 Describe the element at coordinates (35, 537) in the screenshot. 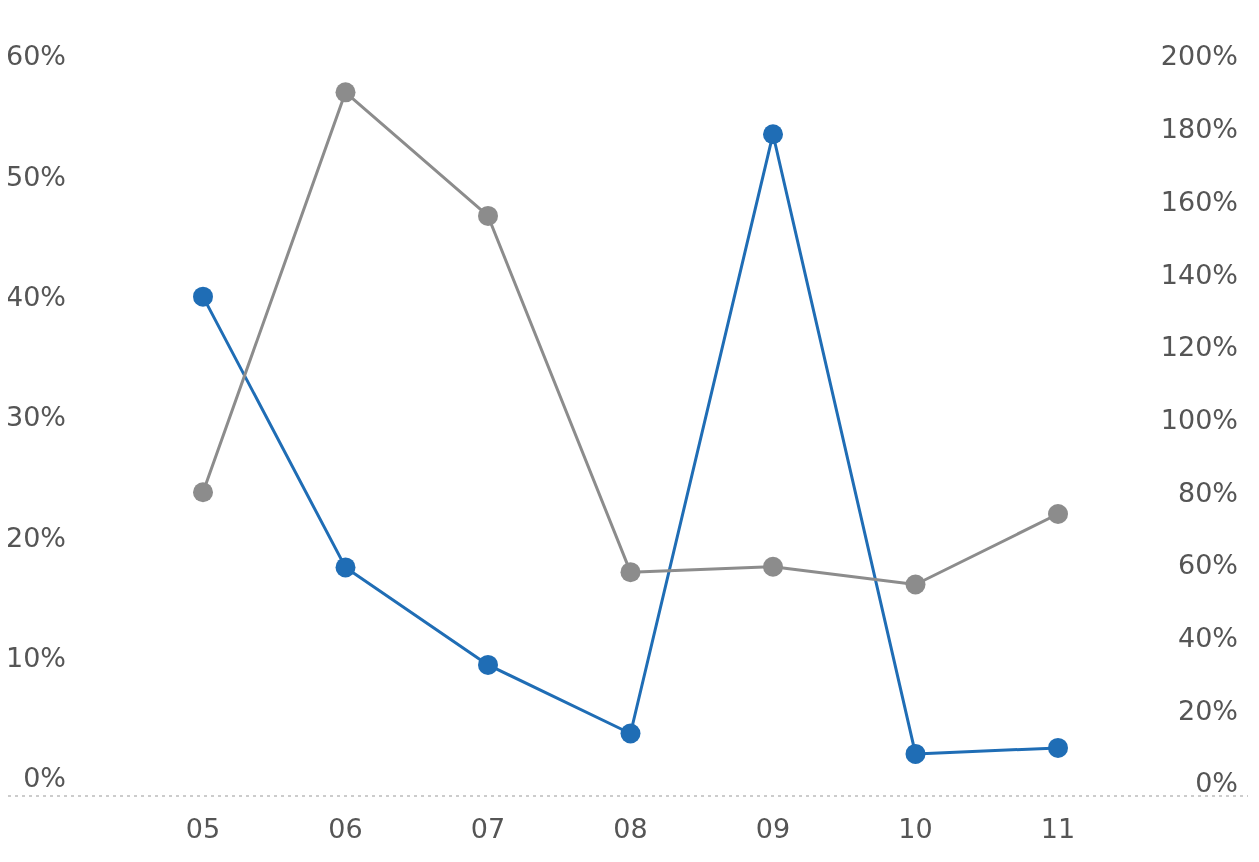

I see `y-tick-label: 20%` at that location.